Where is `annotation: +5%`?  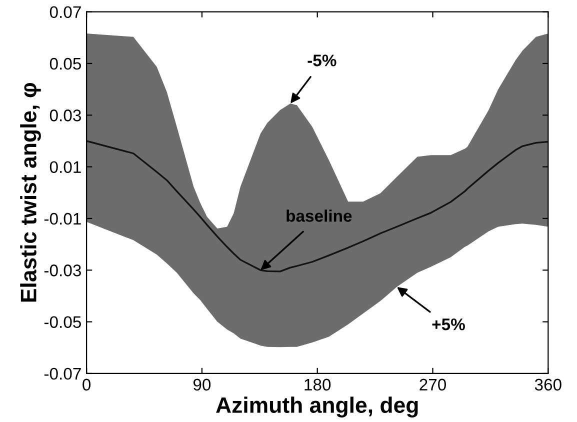 annotation: +5% is located at coordinates (448, 324).